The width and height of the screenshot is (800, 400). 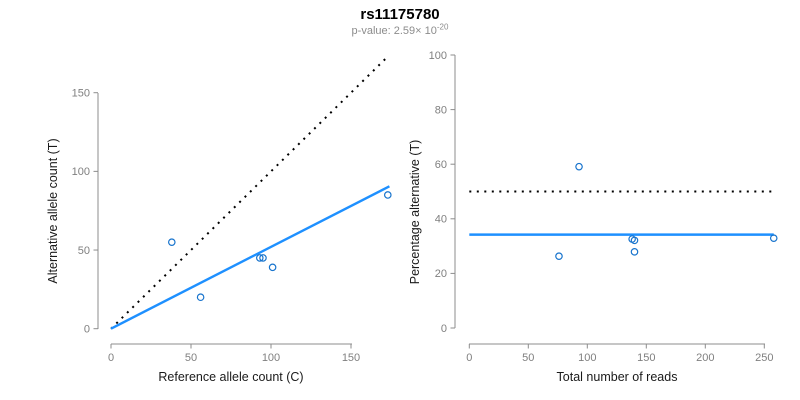 I want to click on page-title: rs11175780, so click(x=400, y=14).